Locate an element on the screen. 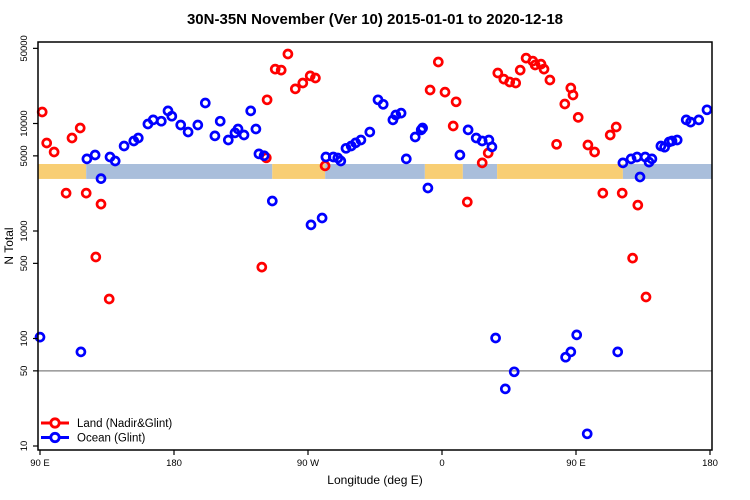 The image size is (750, 500). y-tick-label: 50 is located at coordinates (24, 371).